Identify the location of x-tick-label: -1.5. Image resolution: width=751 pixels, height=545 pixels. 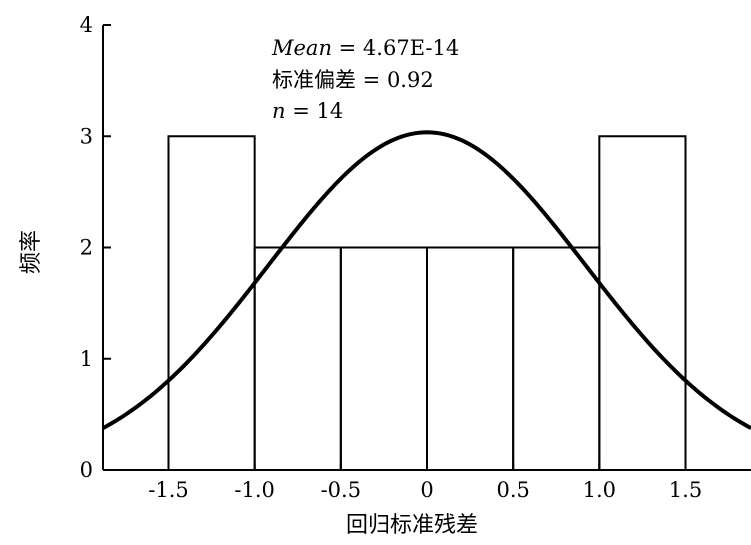
(168, 490).